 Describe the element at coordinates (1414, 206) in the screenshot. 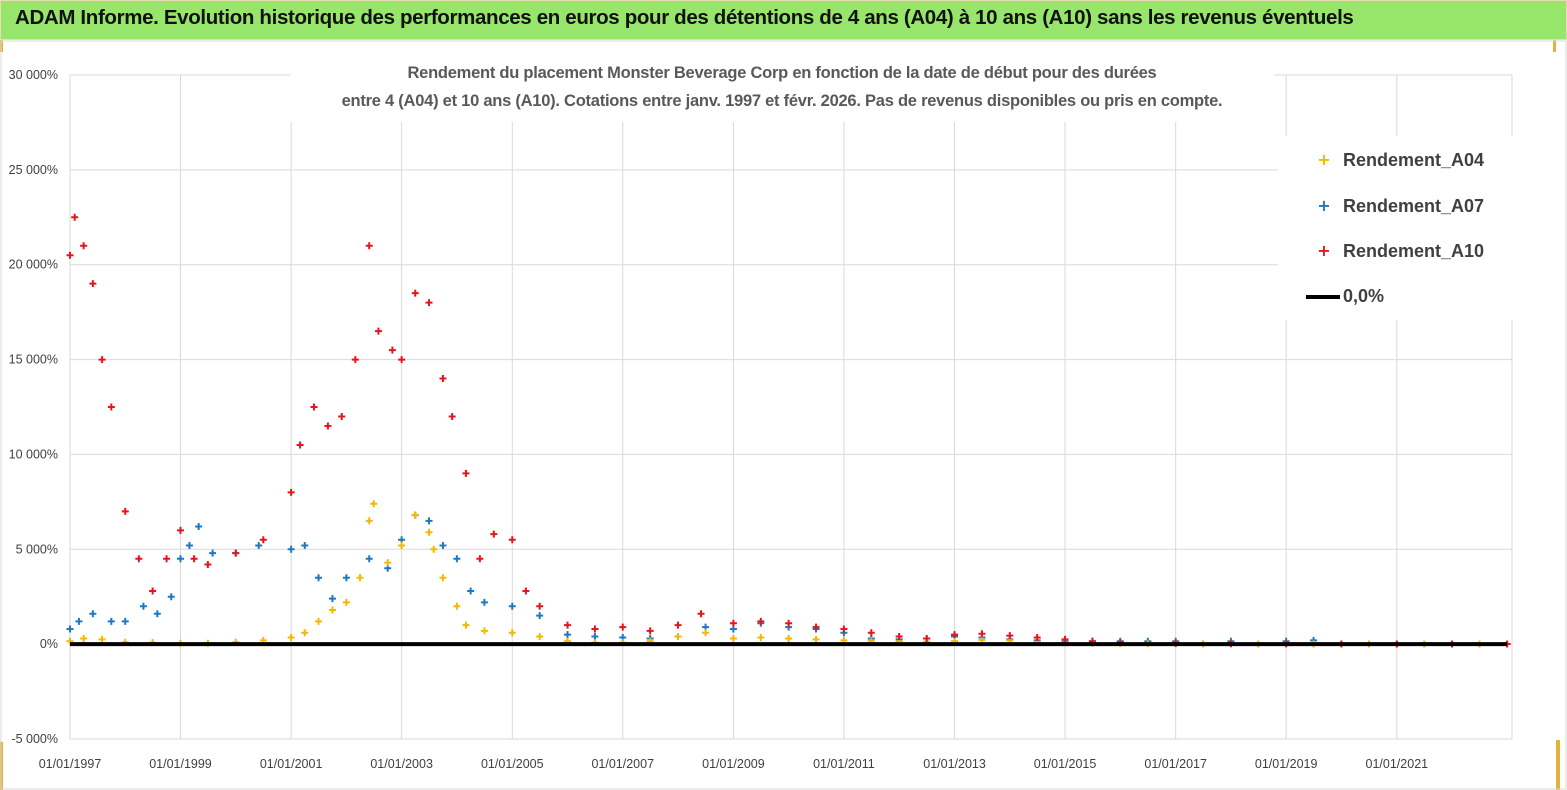

I see `legend-label-a07: Rendement_A07` at that location.